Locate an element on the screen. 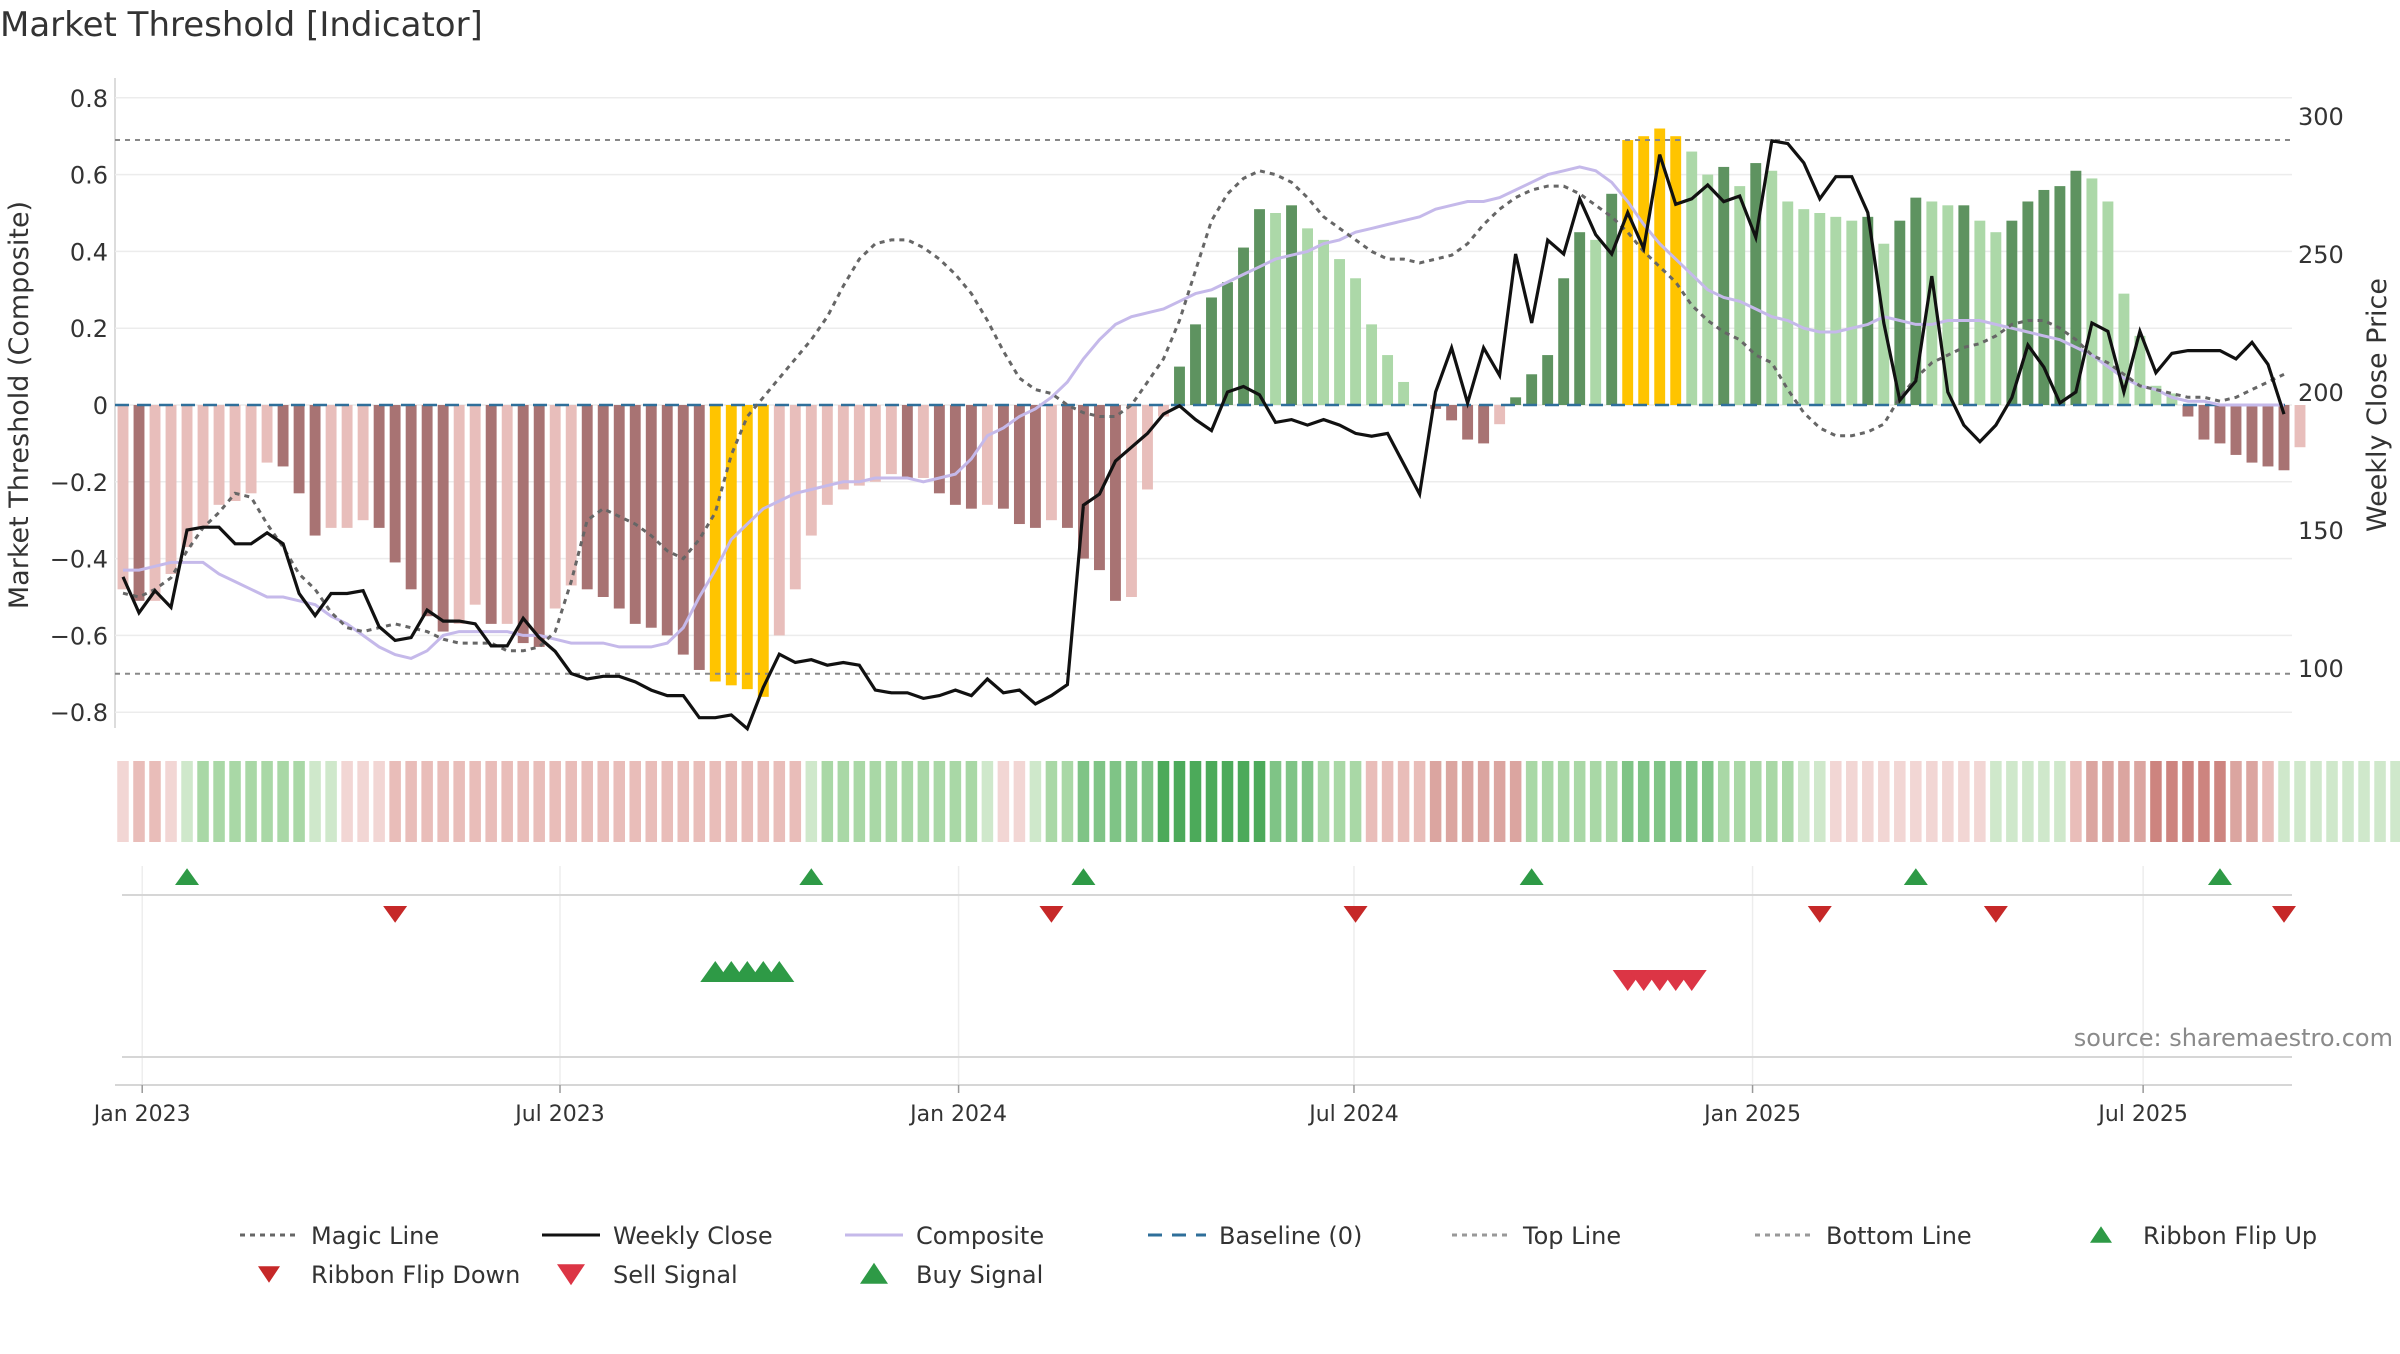 The width and height of the screenshot is (2400, 1354). legend-item: Composite is located at coordinates (944, 1236).